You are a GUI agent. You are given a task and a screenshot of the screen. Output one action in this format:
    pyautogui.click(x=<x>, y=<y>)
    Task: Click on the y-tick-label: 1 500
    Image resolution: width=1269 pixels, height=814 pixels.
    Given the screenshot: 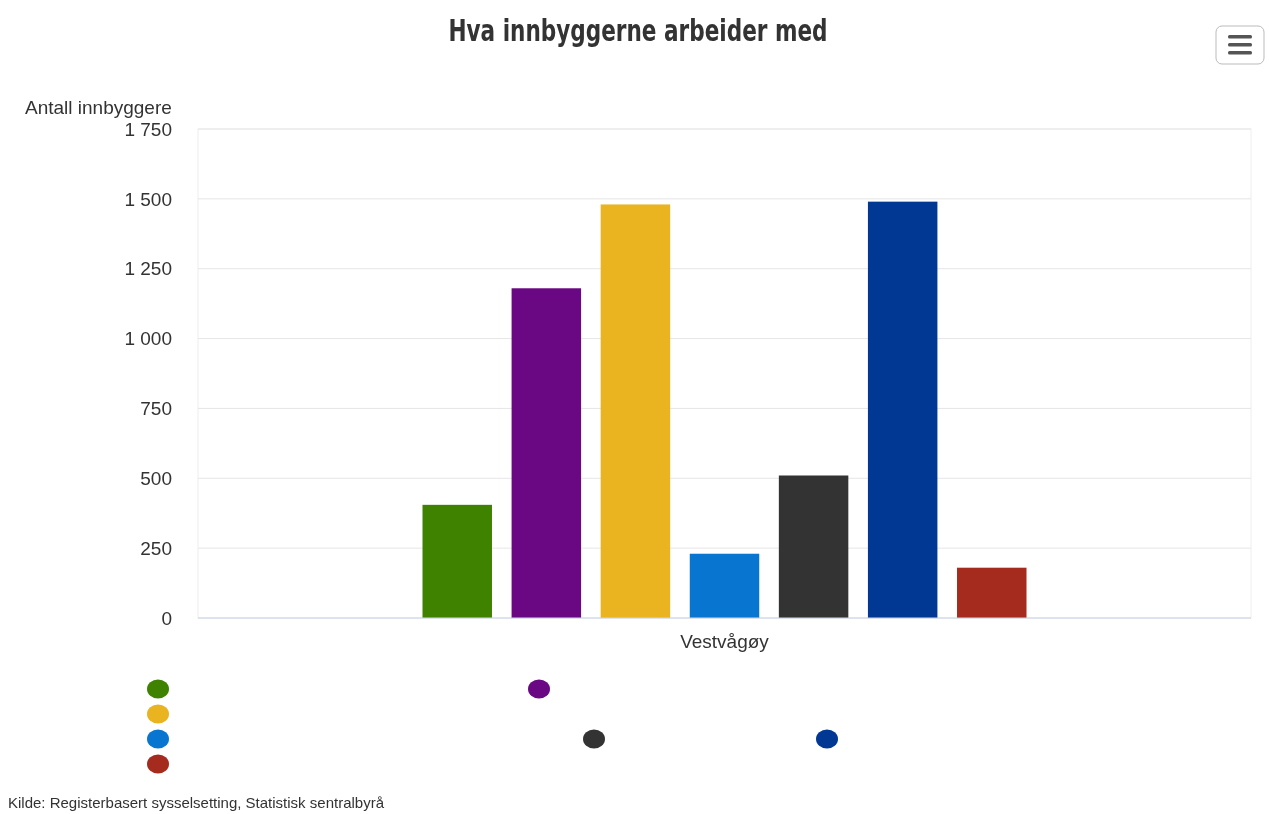 What is the action you would take?
    pyautogui.click(x=148, y=199)
    